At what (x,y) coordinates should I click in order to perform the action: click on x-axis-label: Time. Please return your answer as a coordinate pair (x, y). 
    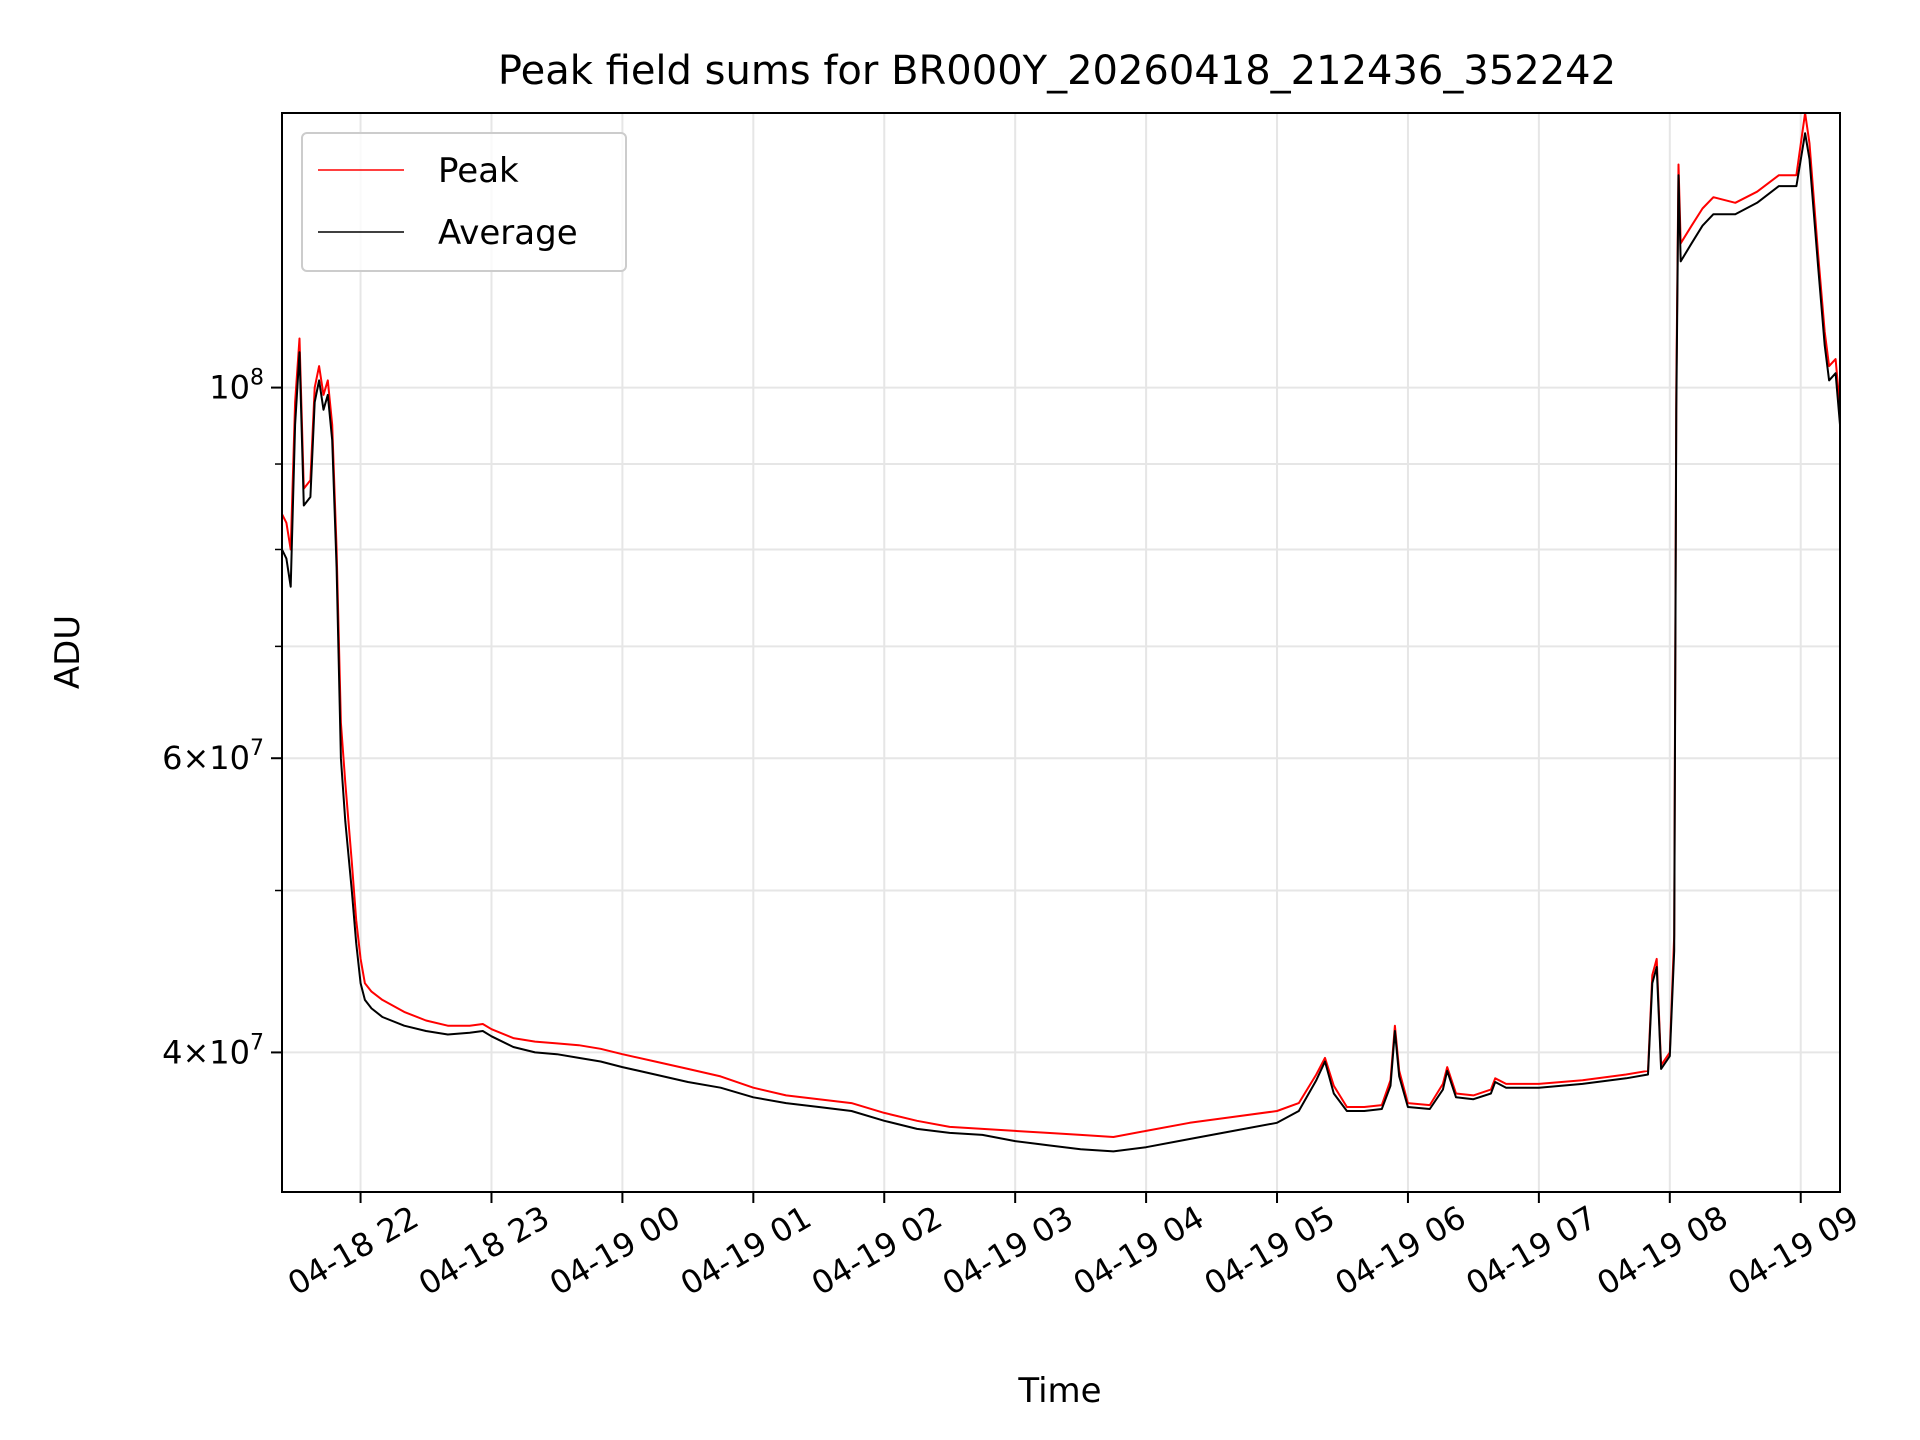
    Looking at the image, I should click on (1059, 1391).